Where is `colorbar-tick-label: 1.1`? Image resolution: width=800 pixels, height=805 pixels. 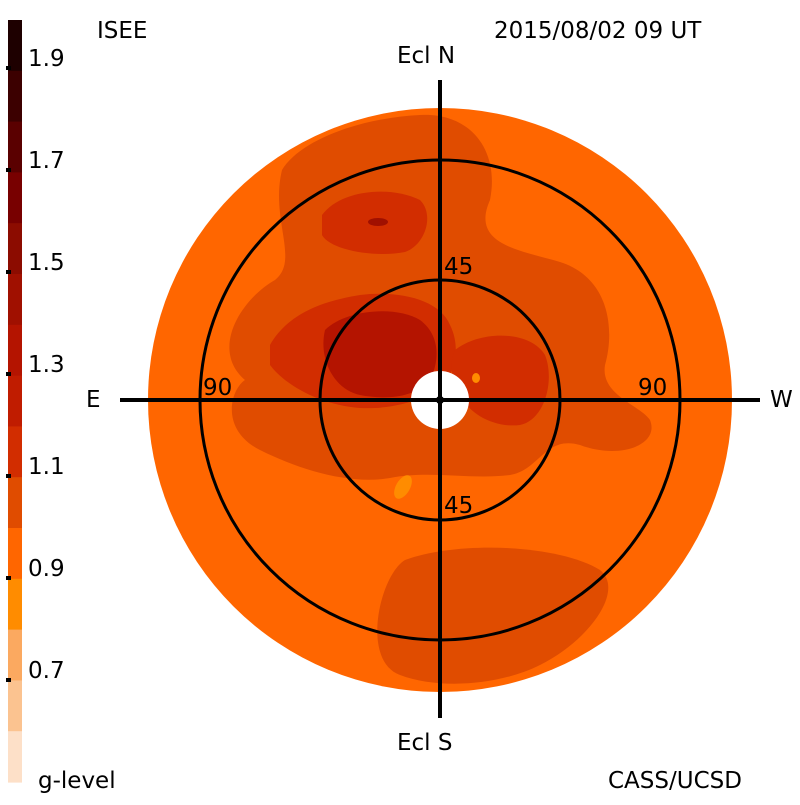 colorbar-tick-label: 1.1 is located at coordinates (46, 467).